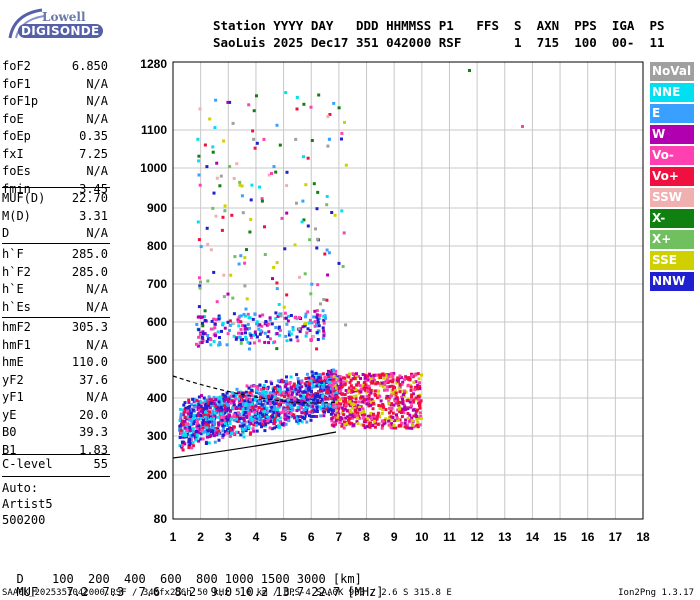  What do you see at coordinates (59, 25) in the screenshot?
I see `digisonde-logo: Lowell DIGISONDE` at bounding box center [59, 25].